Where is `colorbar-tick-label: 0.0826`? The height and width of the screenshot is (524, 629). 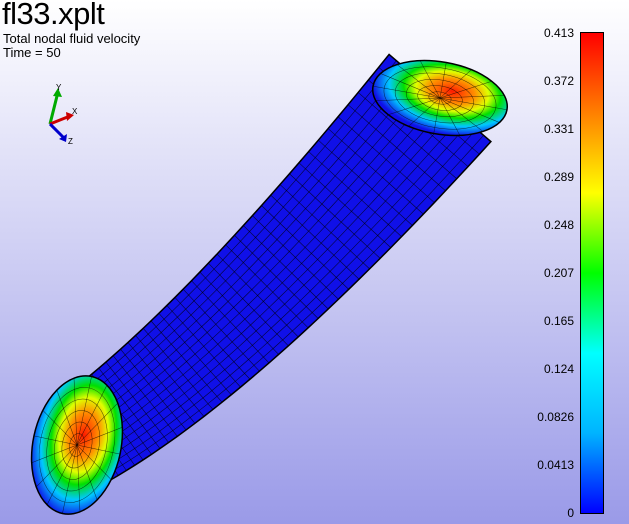 colorbar-tick-label: 0.0826 is located at coordinates (555, 417).